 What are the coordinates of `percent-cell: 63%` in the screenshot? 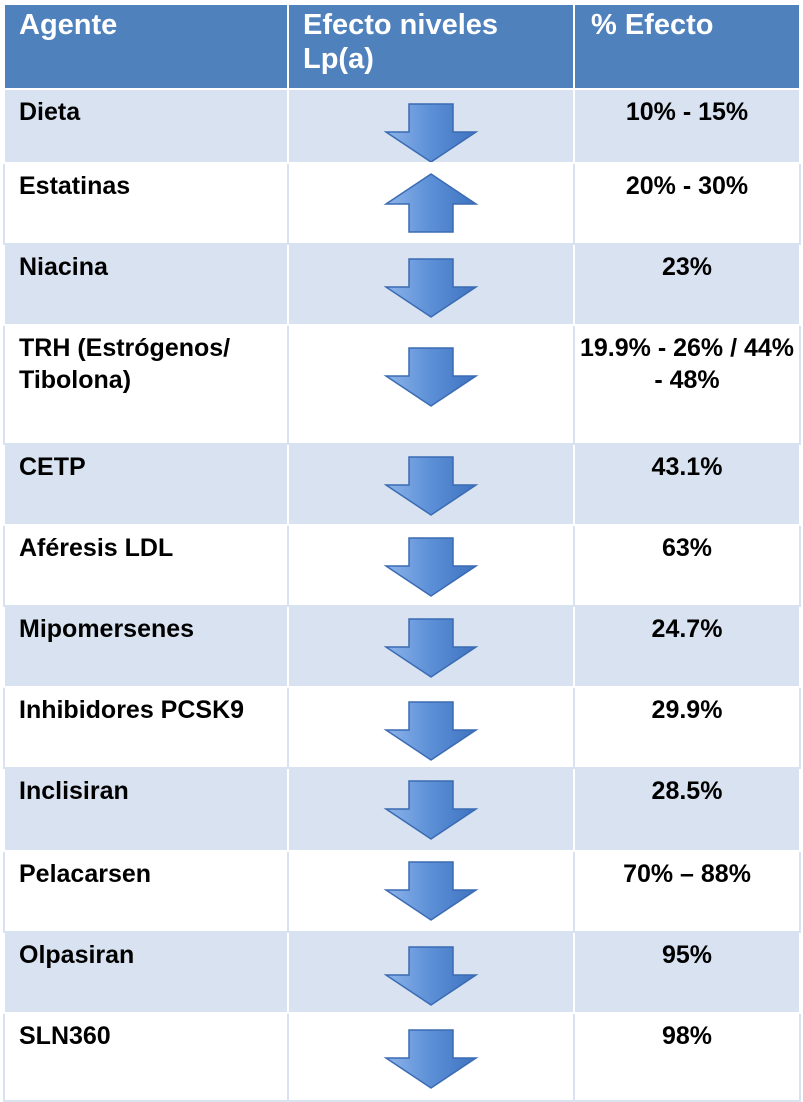 It's located at (687, 565).